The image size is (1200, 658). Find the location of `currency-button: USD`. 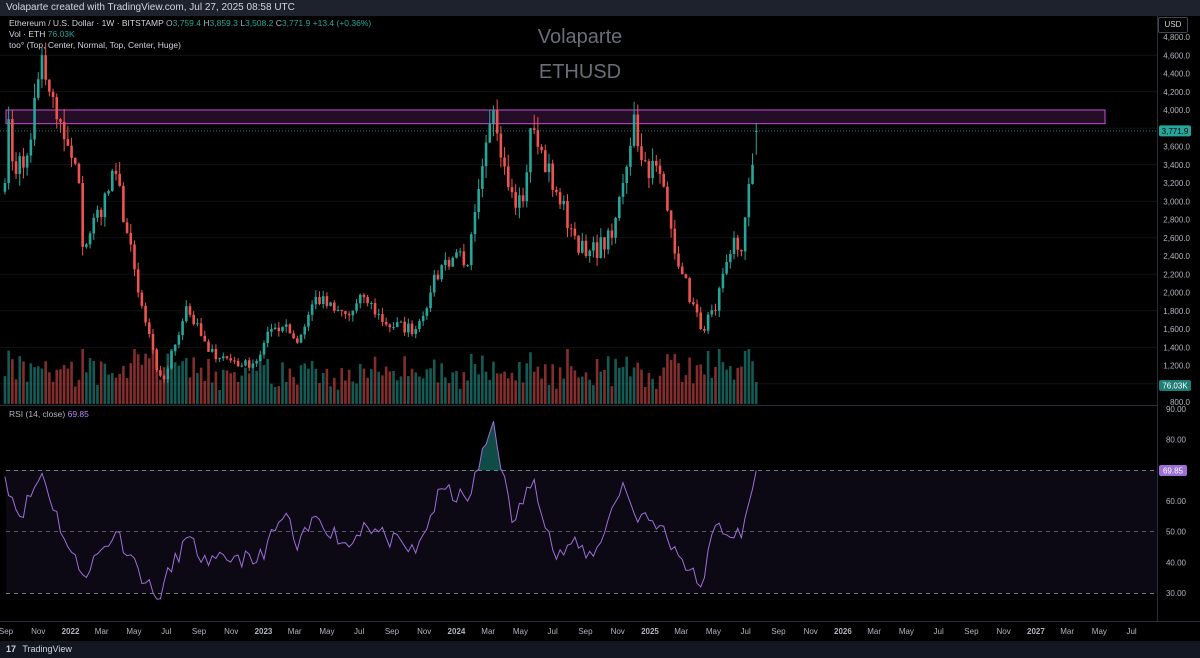

currency-button: USD is located at coordinates (1173, 25).